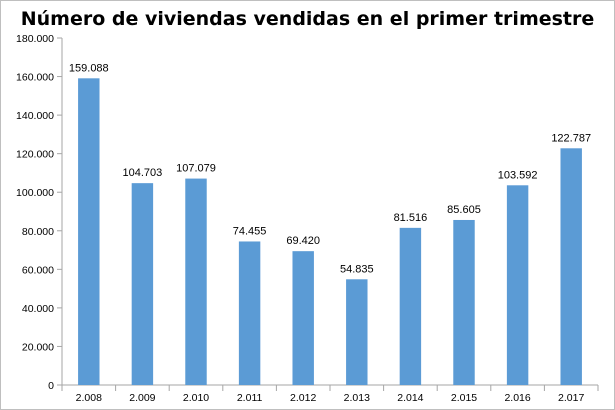 The width and height of the screenshot is (615, 410). Describe the element at coordinates (142, 398) in the screenshot. I see `x-tick-label: 2.009` at that location.